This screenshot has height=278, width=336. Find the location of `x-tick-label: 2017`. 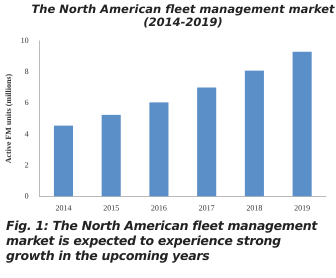

x-tick-label: 2017 is located at coordinates (206, 207).